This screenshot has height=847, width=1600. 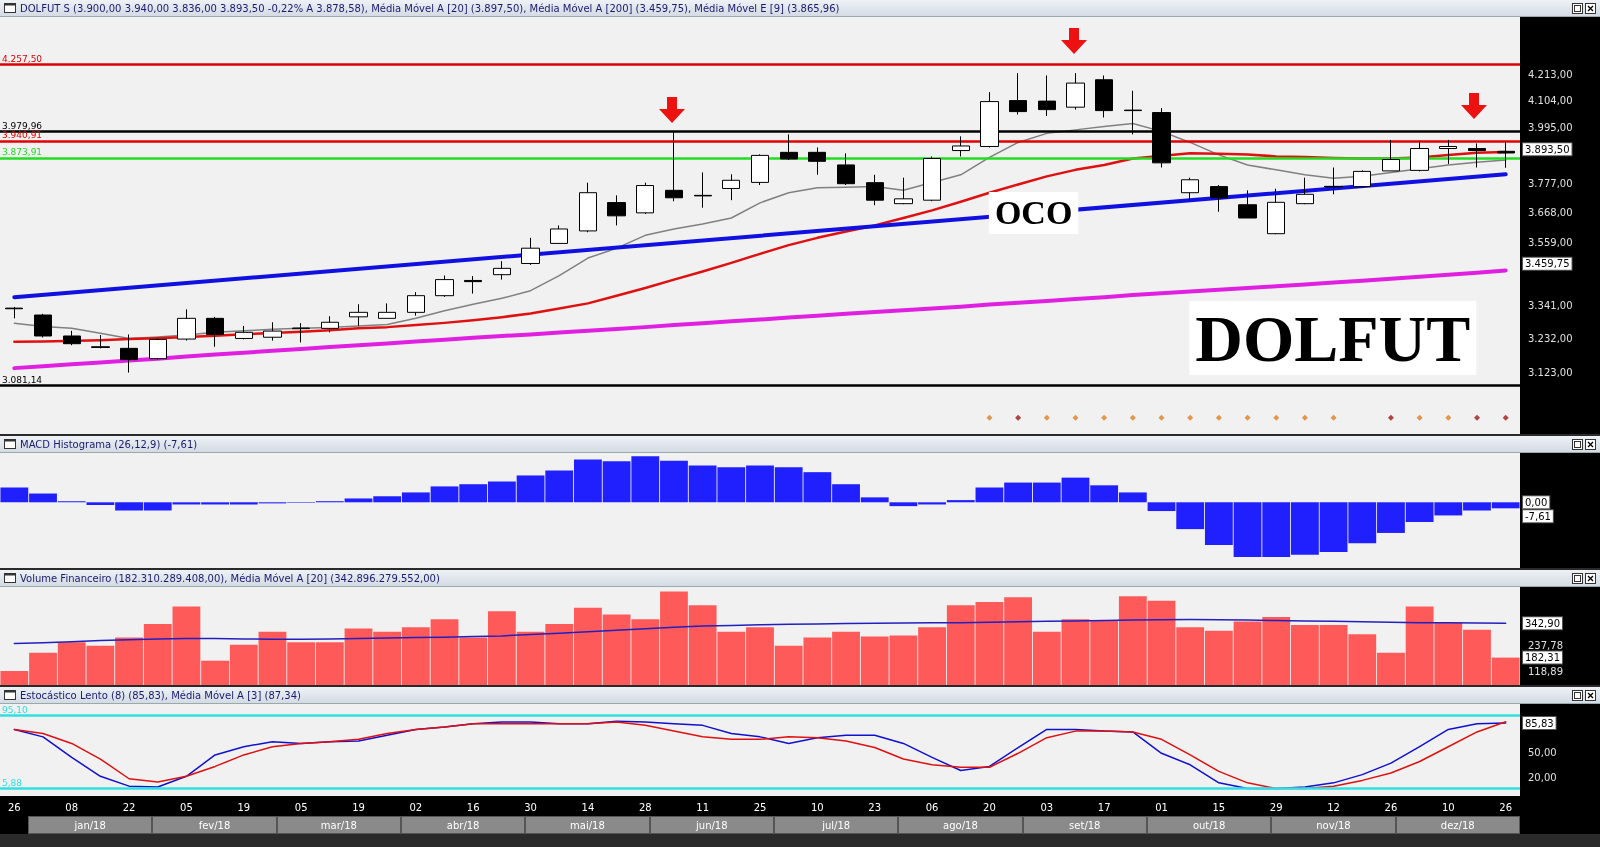 I want to click on text: mai/18, so click(x=587, y=825).